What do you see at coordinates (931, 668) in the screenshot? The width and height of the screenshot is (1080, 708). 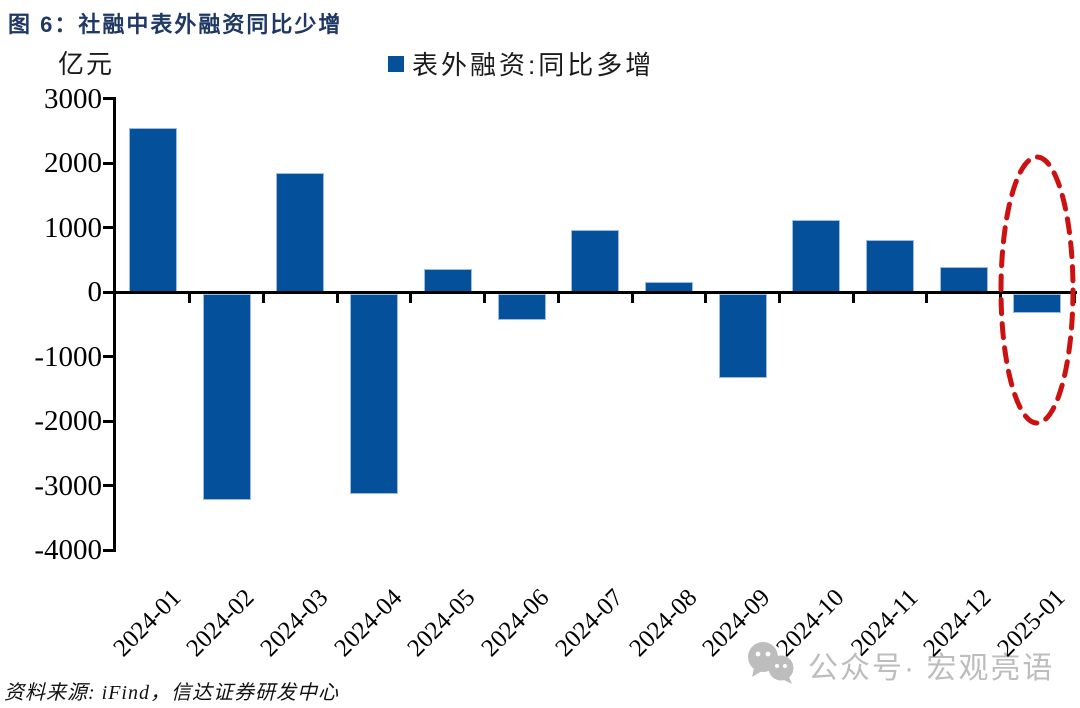 I see `watermark-text: 公众号· 宏观亮语` at bounding box center [931, 668].